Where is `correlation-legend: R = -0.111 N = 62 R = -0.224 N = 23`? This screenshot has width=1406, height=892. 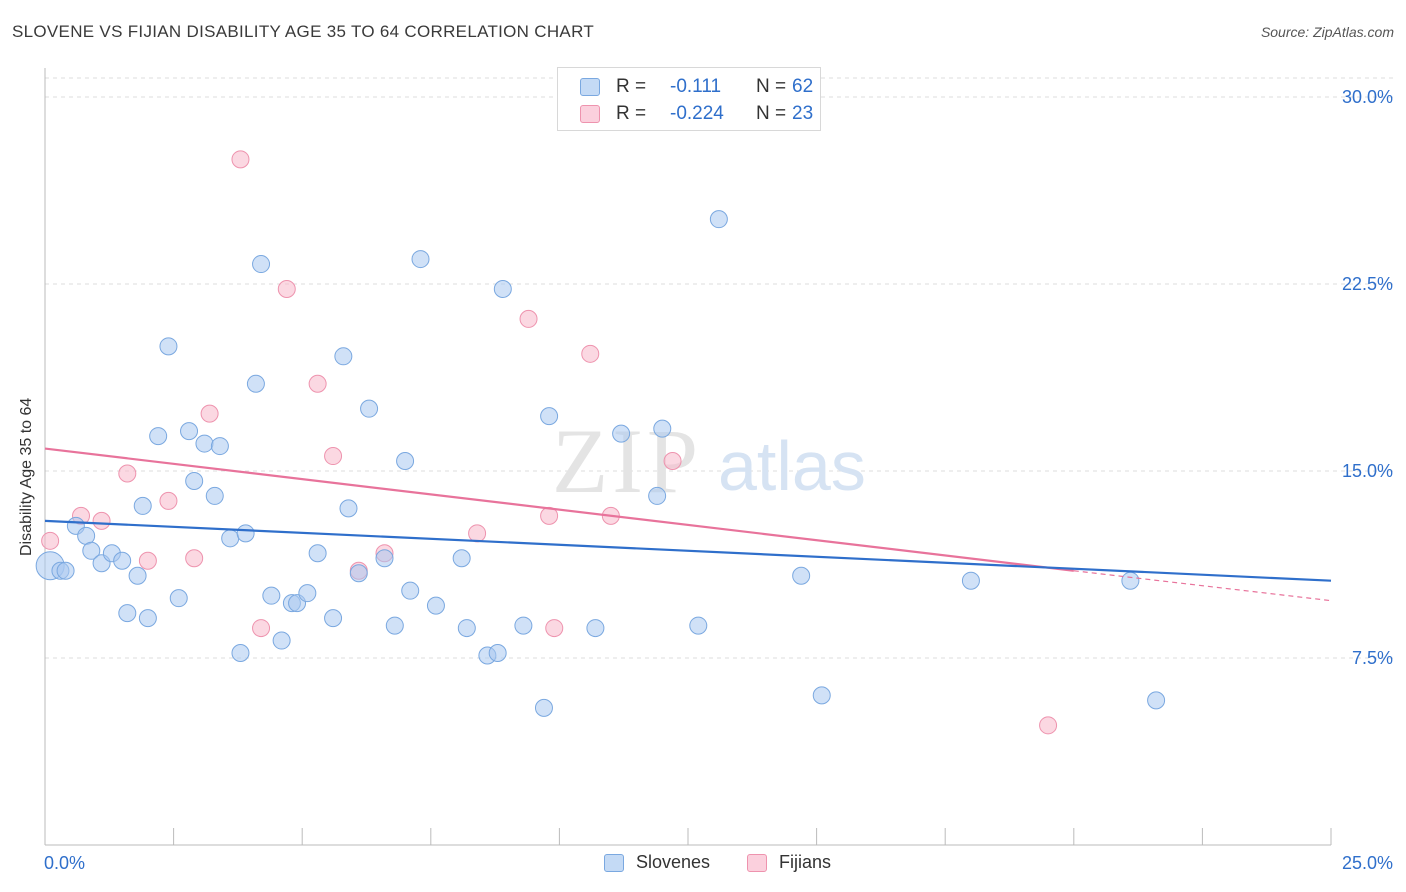
correlation-legend: R = -0.111 N = 62 R = -0.224 N = 23 is located at coordinates (689, 99).